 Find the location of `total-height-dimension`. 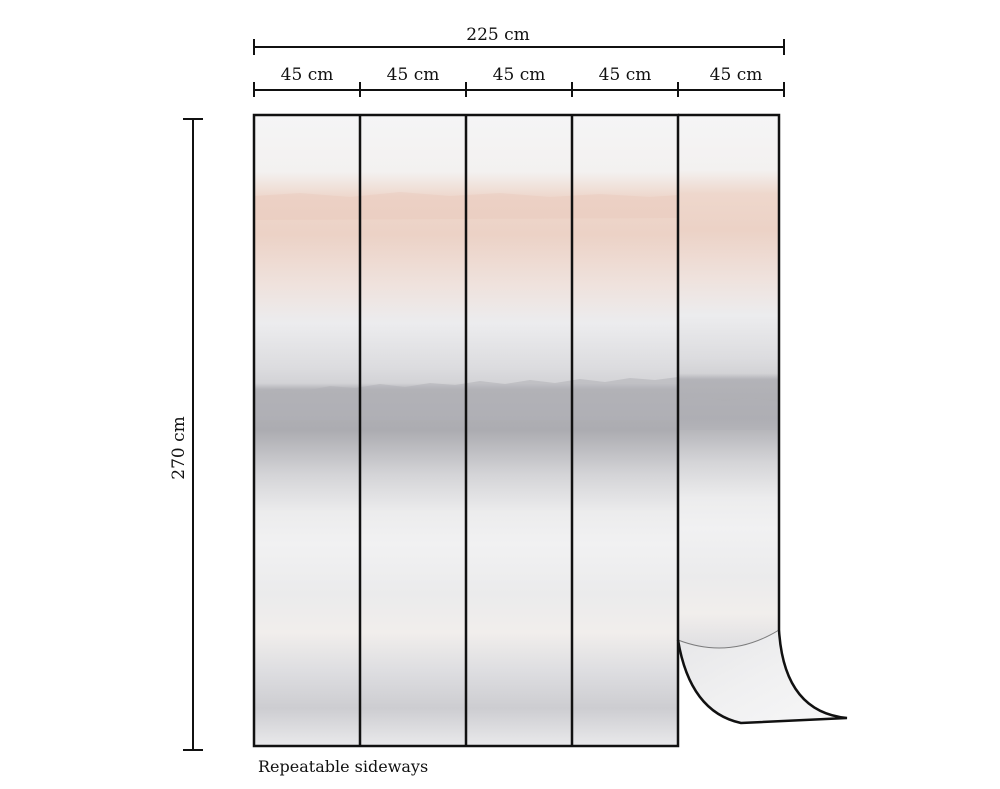

total-height-dimension is located at coordinates (193, 434).